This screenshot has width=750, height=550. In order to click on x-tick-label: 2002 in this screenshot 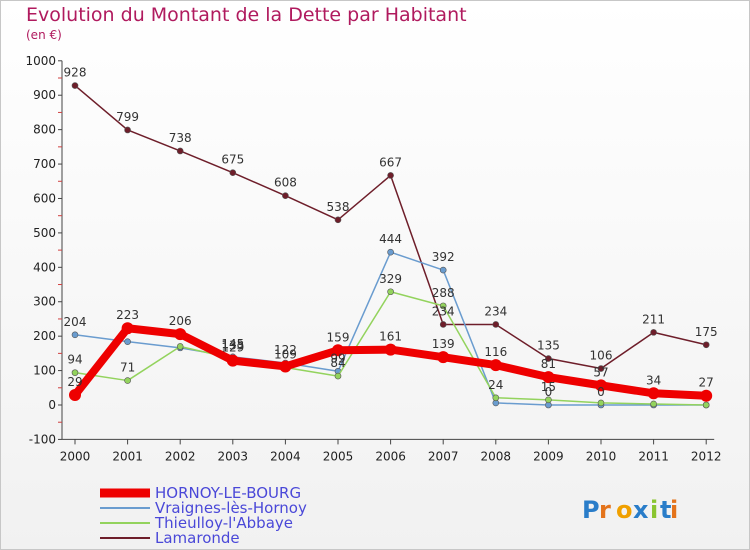, I will do `click(180, 456)`.